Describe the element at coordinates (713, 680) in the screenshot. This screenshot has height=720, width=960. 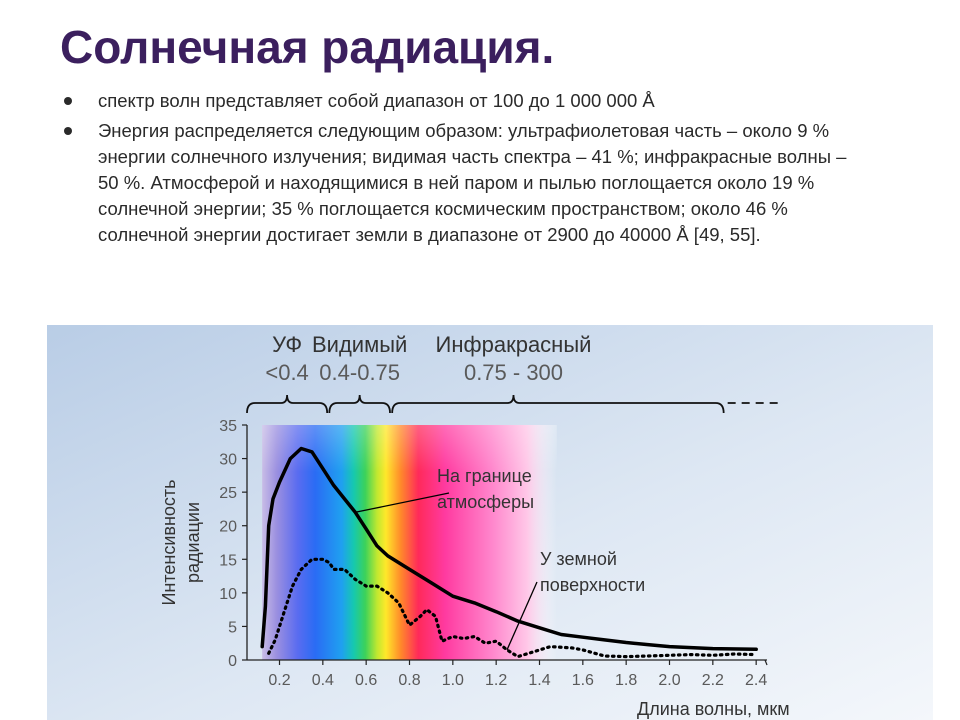
I see `x-tick-label: 2.2` at that location.